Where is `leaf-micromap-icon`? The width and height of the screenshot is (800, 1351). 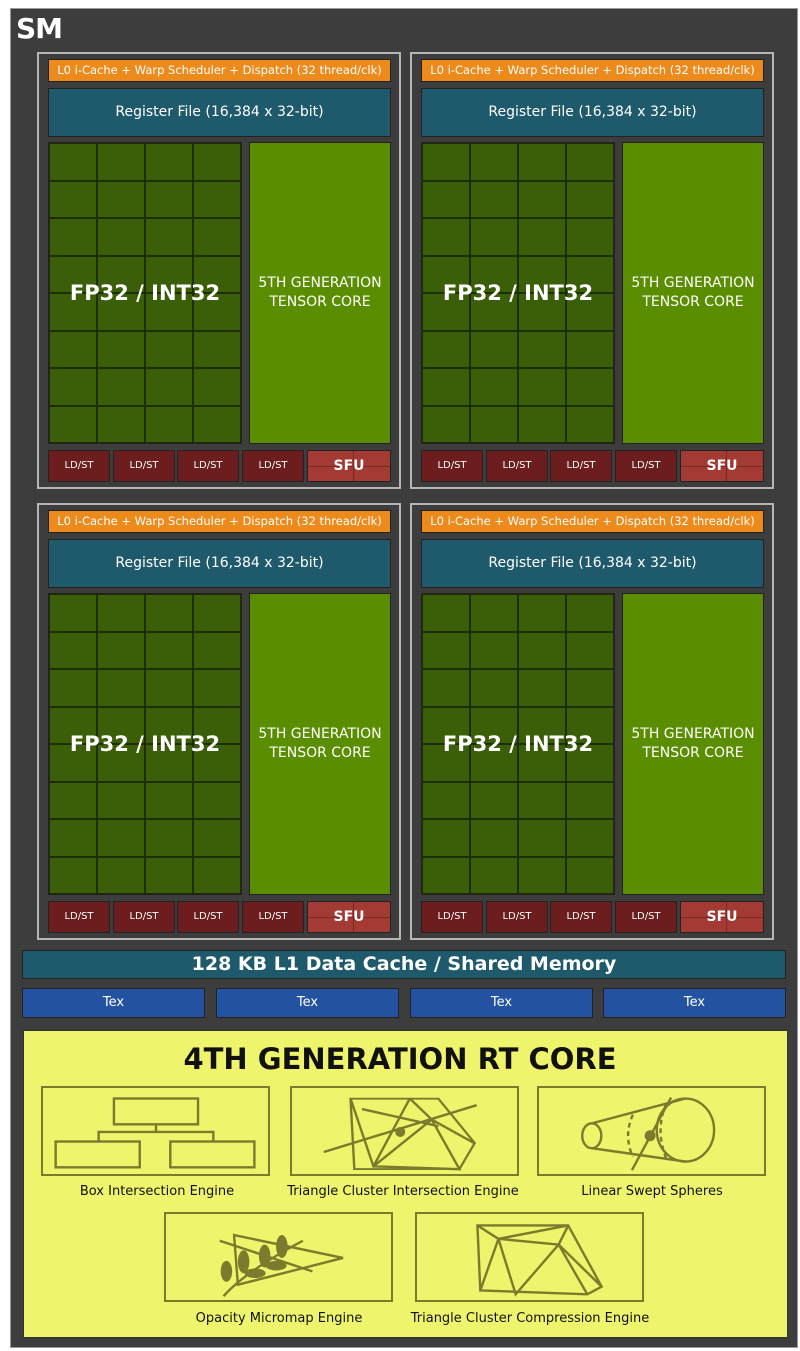 leaf-micromap-icon is located at coordinates (278, 1257).